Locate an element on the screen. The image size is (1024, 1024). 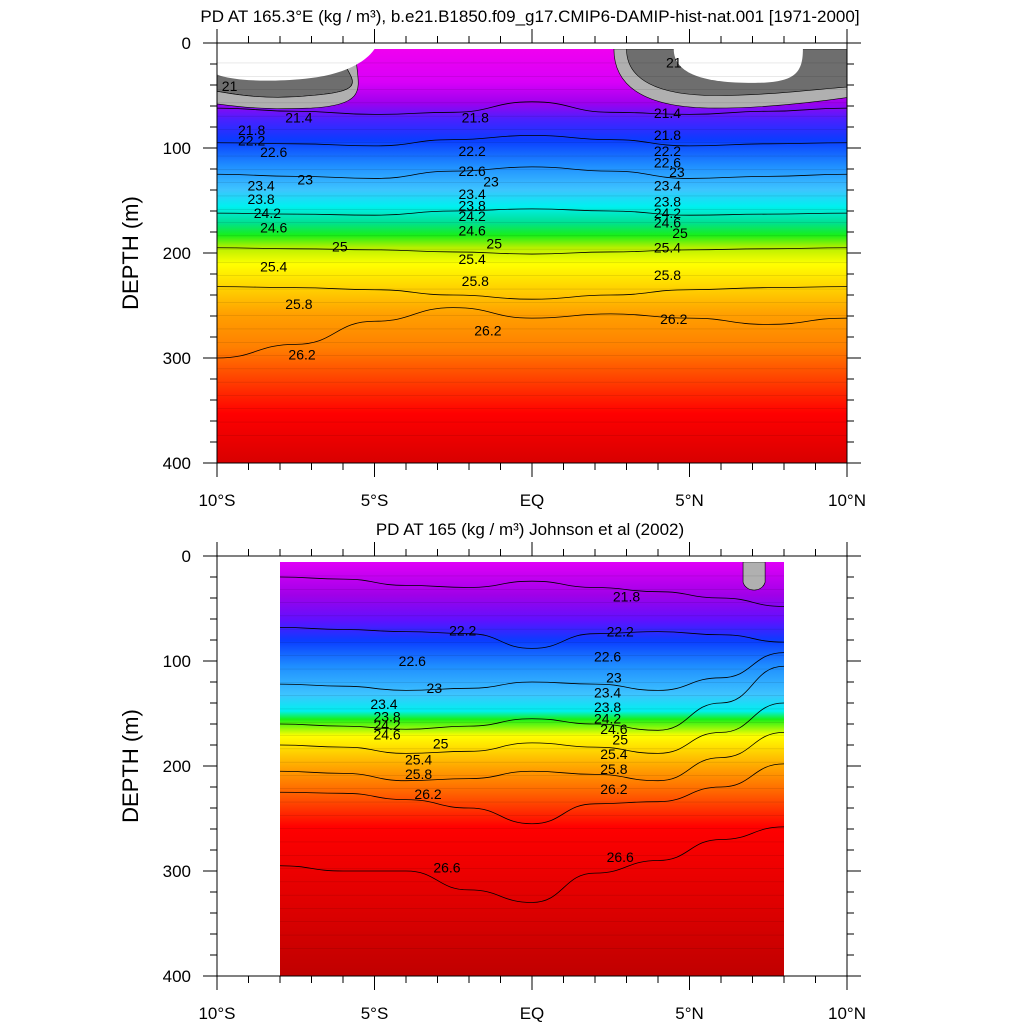
y-tick-label: 0 is located at coordinates (186, 43).